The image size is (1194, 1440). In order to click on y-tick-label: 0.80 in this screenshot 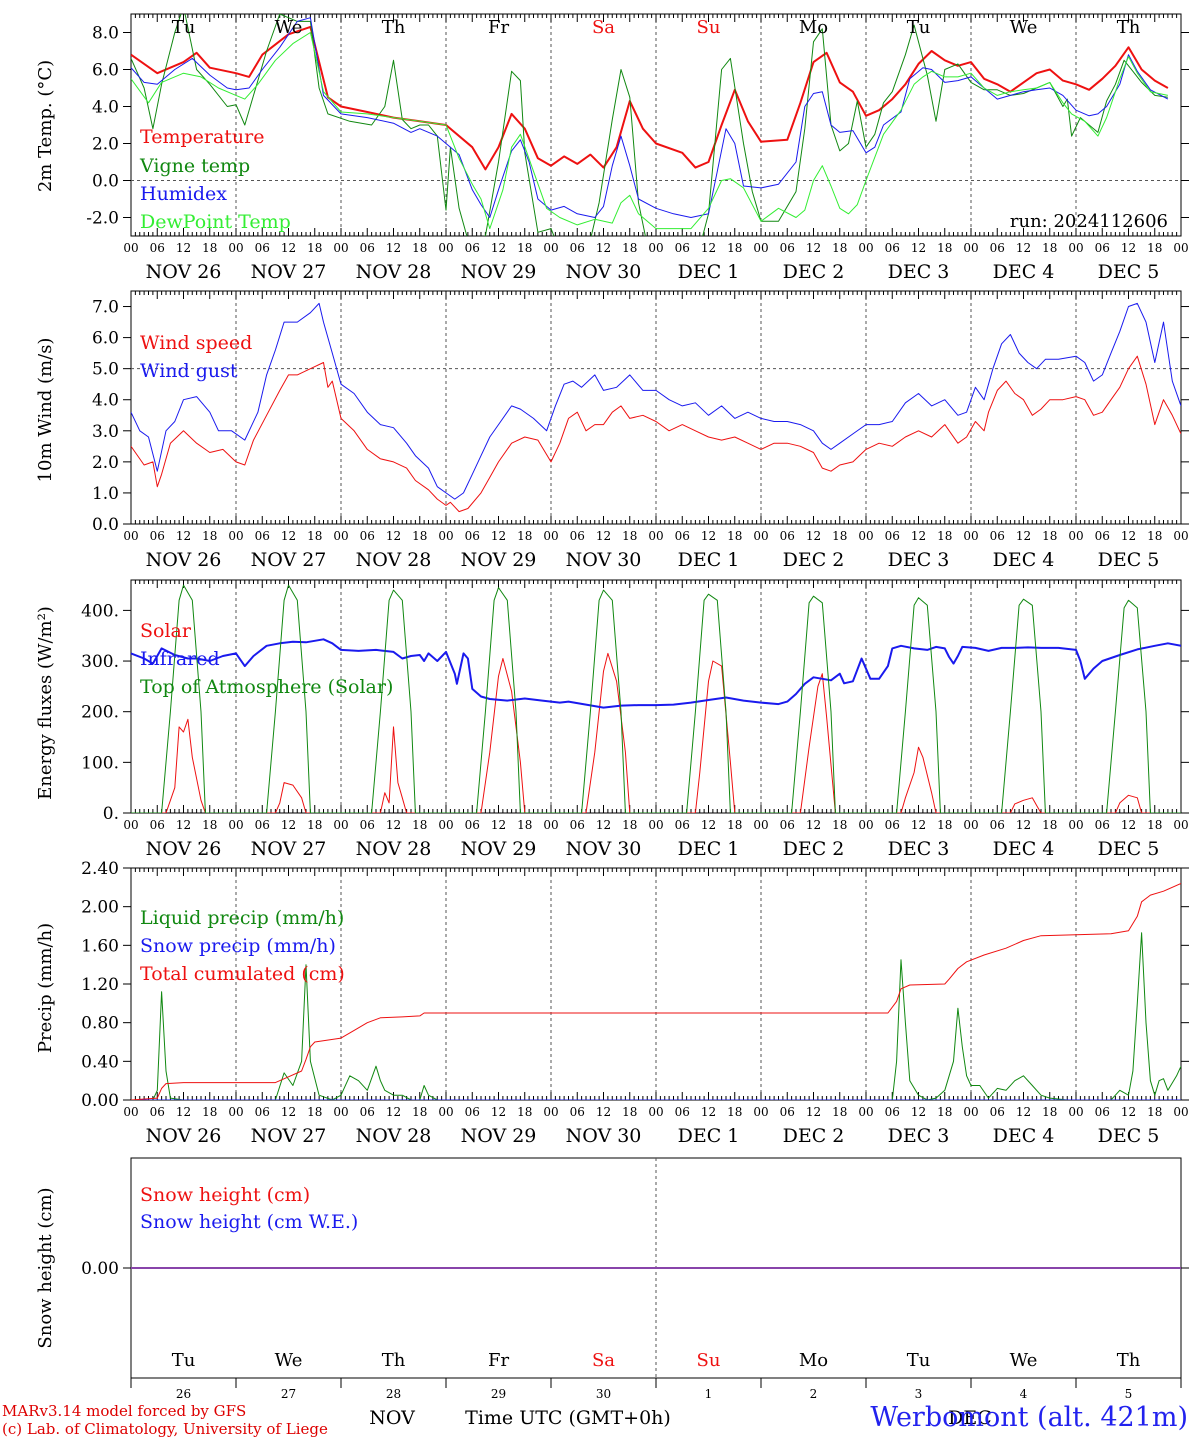, I will do `click(100, 1024)`.